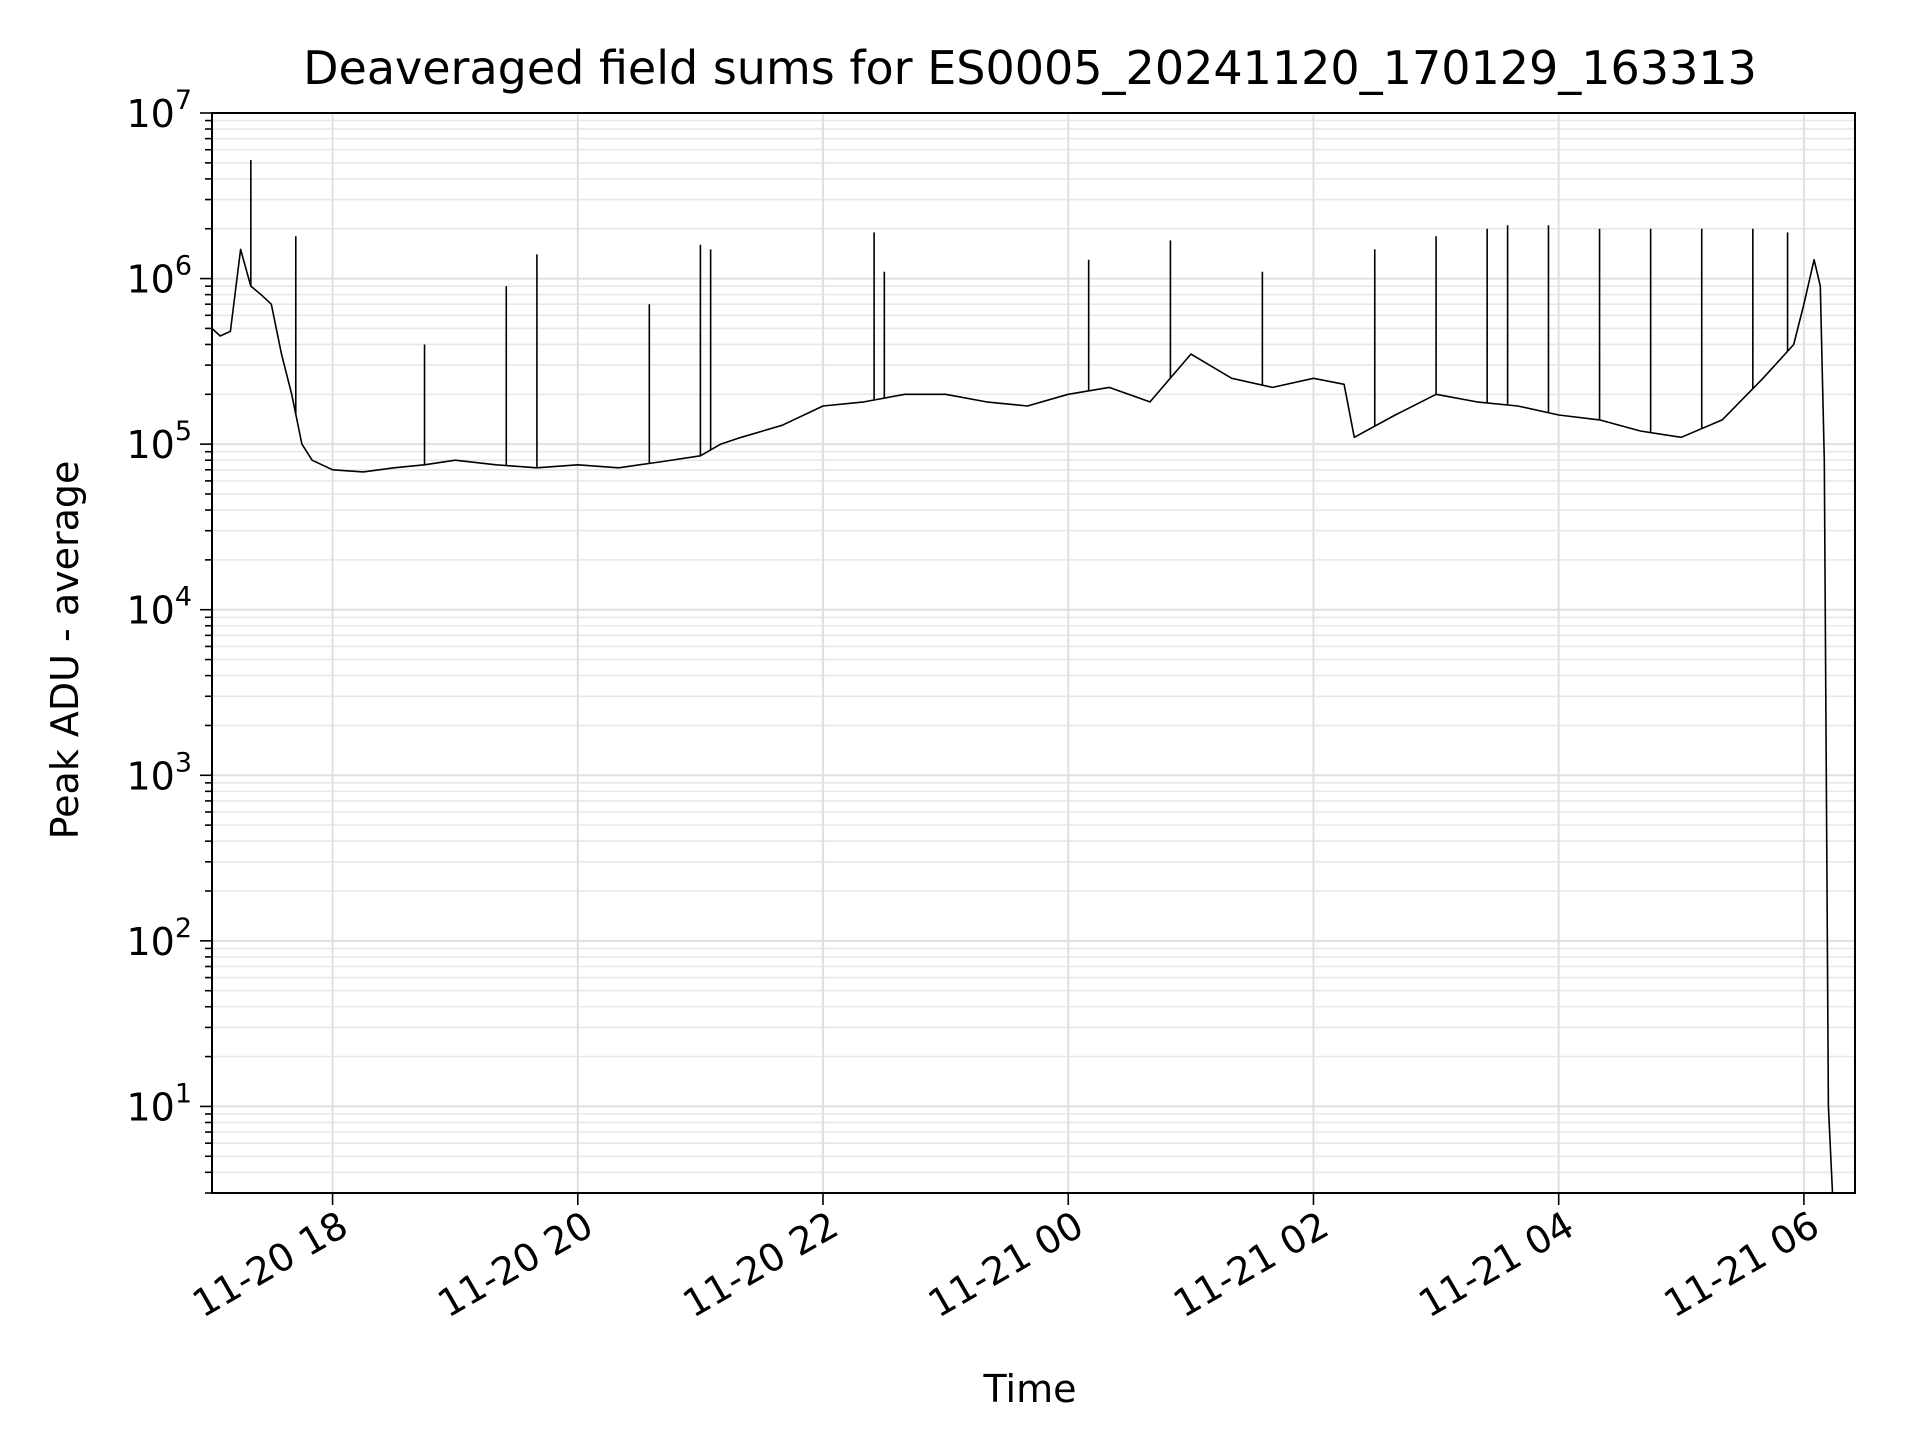 Image resolution: width=1920 pixels, height=1440 pixels. I want to click on y-tick-label: 10⁵, so click(159, 441).